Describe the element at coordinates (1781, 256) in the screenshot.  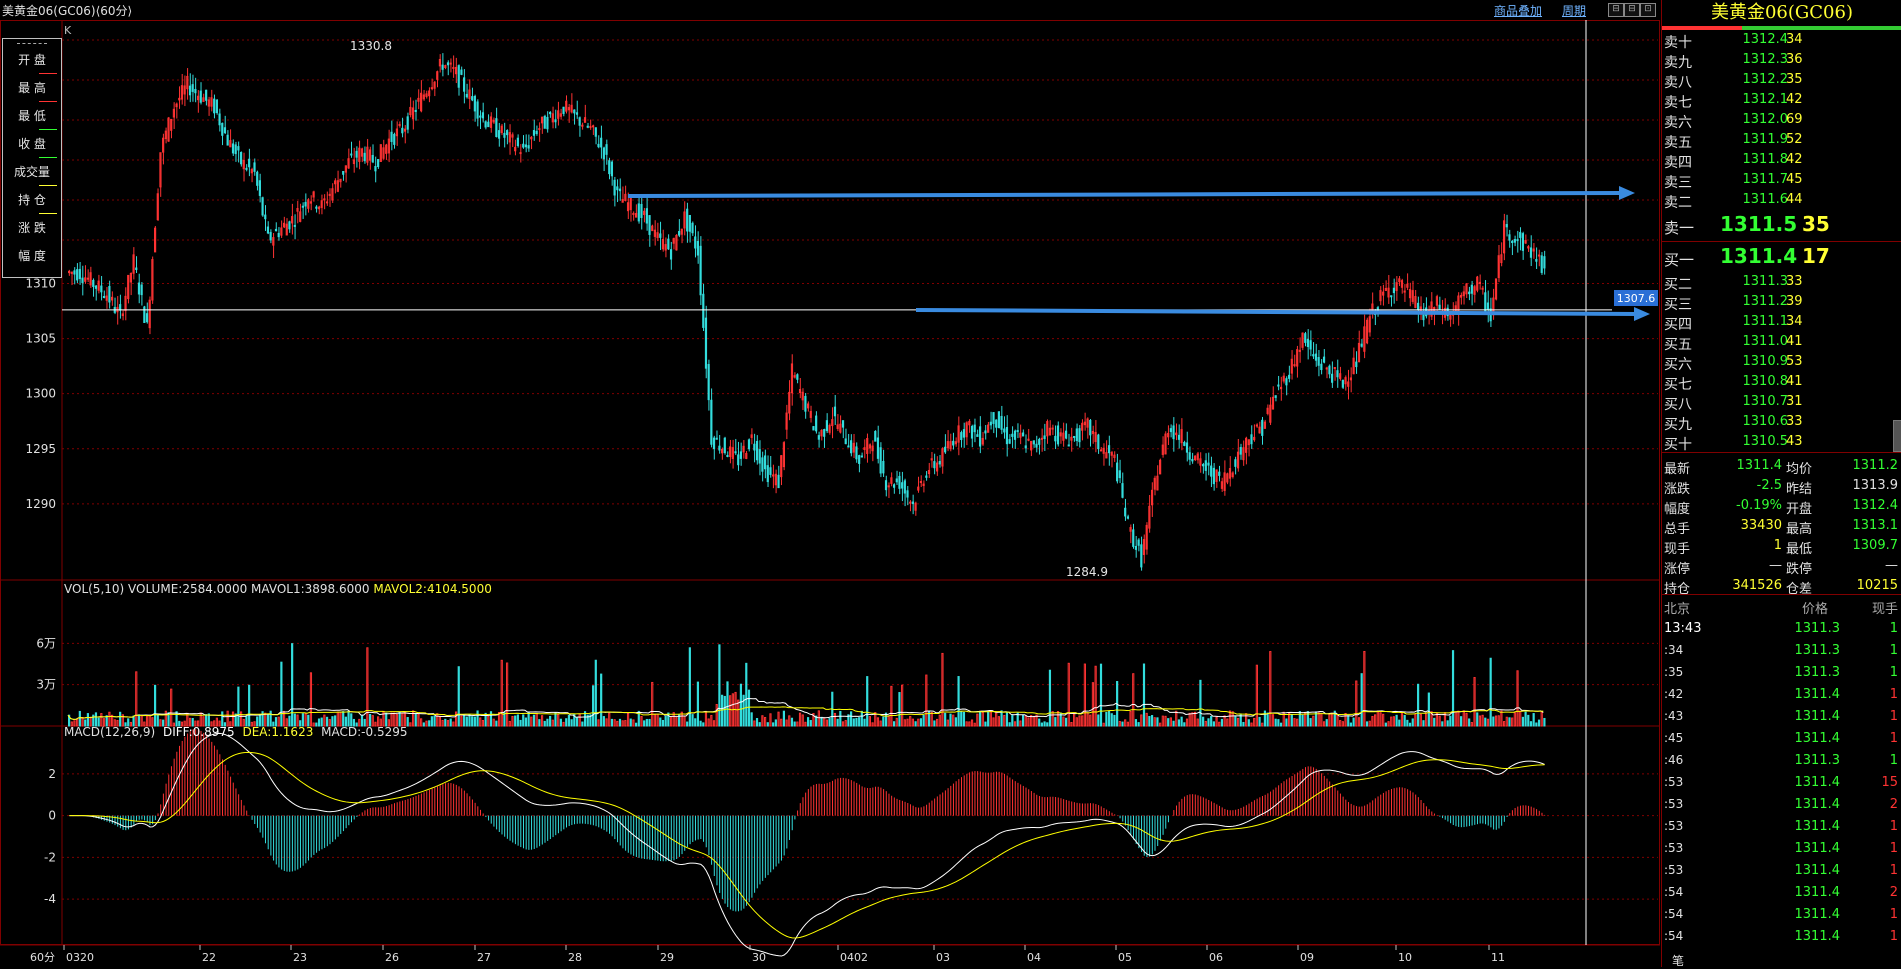
I see `bid-level-1-row: 买一 1311.4 17` at that location.